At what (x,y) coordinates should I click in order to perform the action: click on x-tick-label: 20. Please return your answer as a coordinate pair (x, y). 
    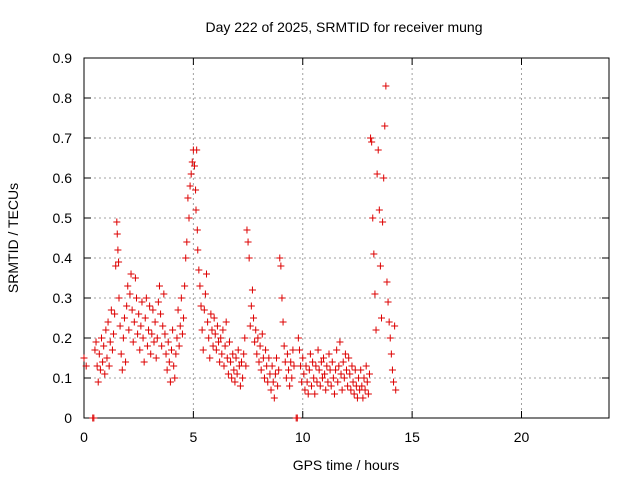
    Looking at the image, I should click on (522, 437).